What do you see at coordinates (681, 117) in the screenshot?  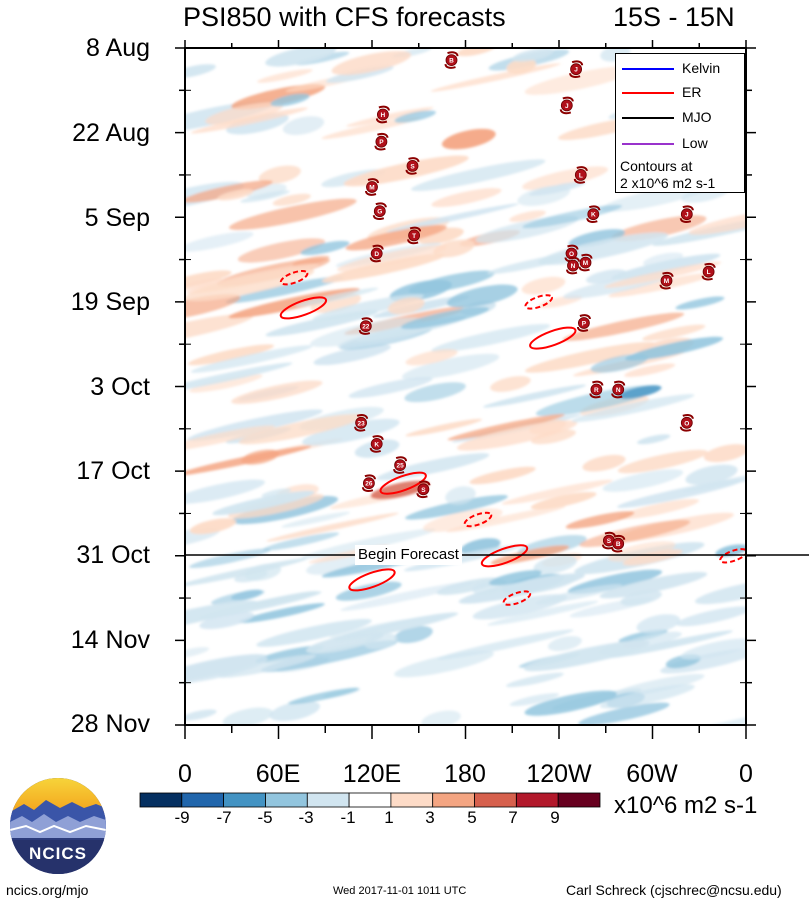 I see `legend-item-mjo: MJO` at bounding box center [681, 117].